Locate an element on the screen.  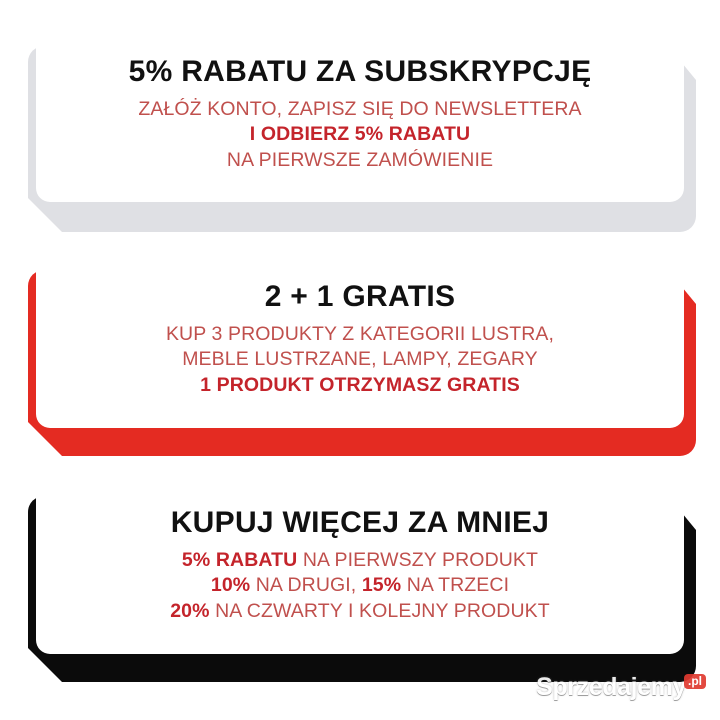
card-body-line: I ODBIERZ 5% RABATU is located at coordinates (360, 134).